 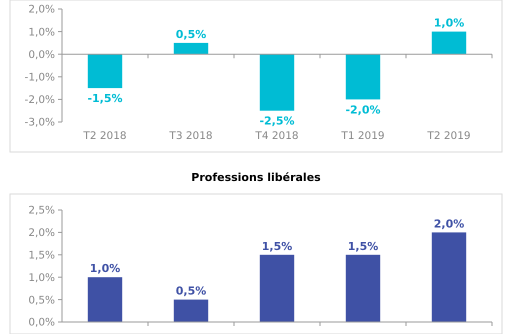 What do you see at coordinates (40, 100) in the screenshot?
I see `y-tick-label: -2,0%` at bounding box center [40, 100].